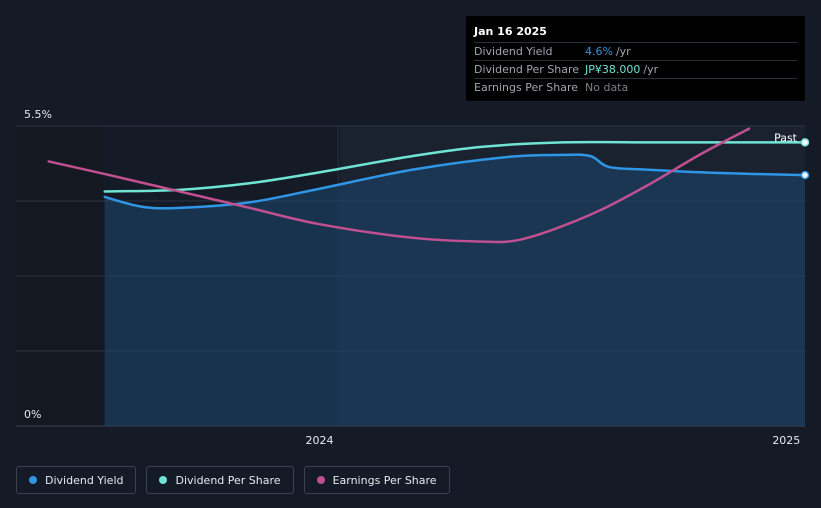 Image resolution: width=821 pixels, height=508 pixels. Describe the element at coordinates (527, 69) in the screenshot. I see `tooltip-label: Dividend Per Share` at that location.